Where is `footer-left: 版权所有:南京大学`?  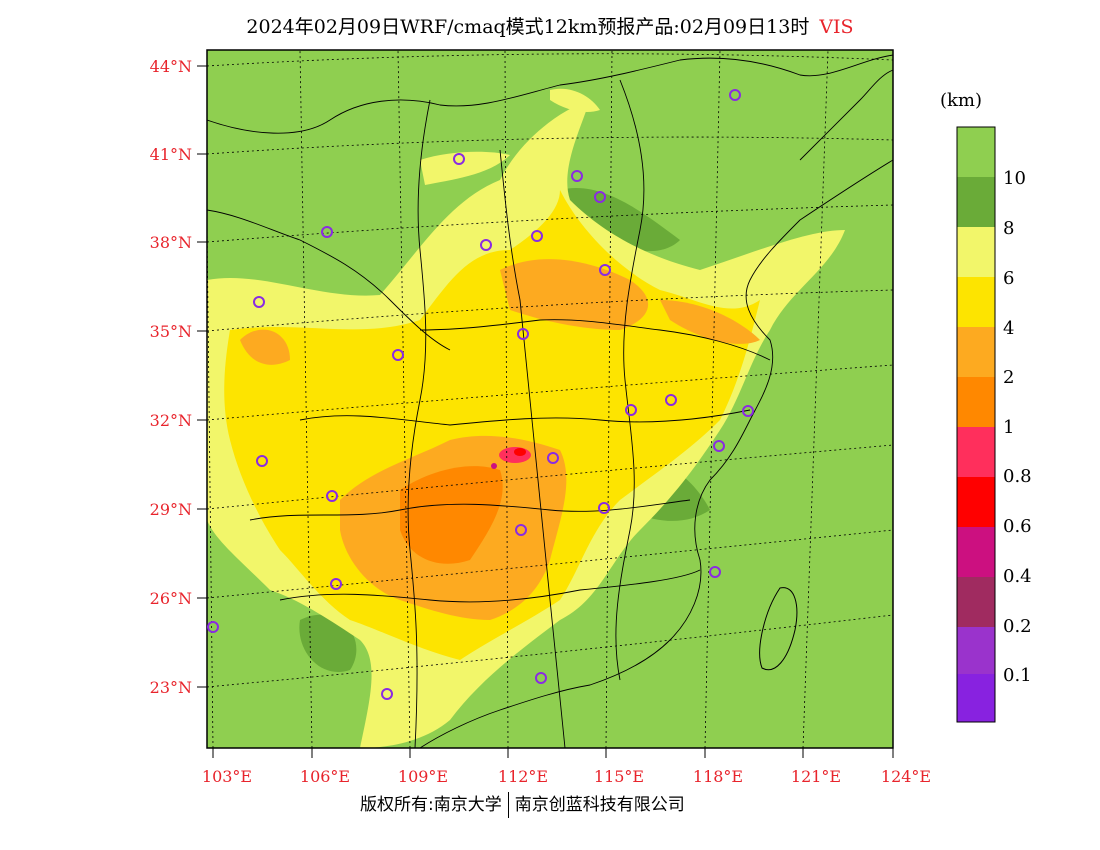 footer-left: 版权所有:南京大学 is located at coordinates (431, 805).